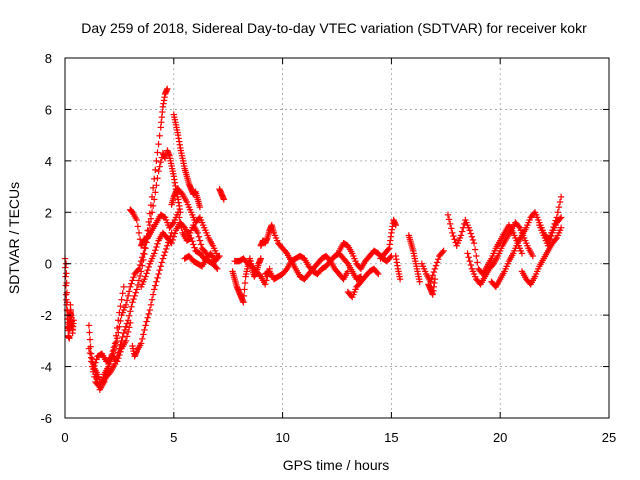  I want to click on x-tick-label: 5, so click(173, 437).